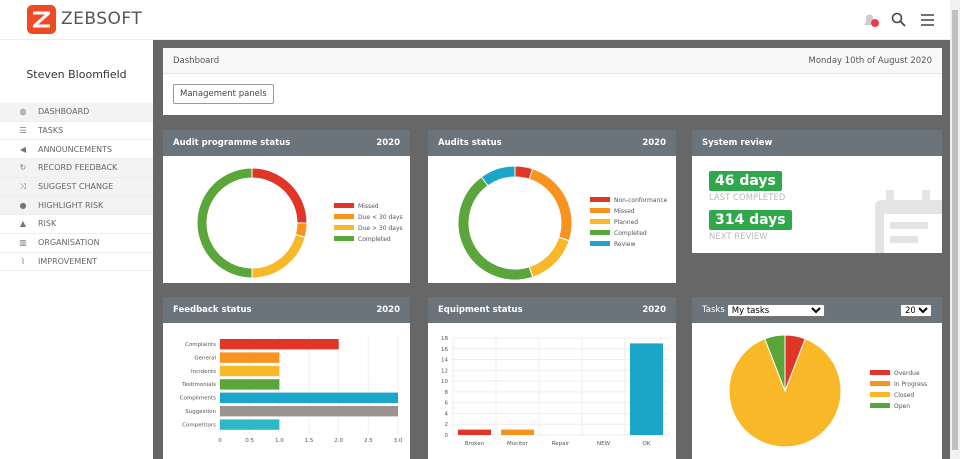 This screenshot has height=459, width=960. What do you see at coordinates (869, 20) in the screenshot?
I see `bell-icon` at bounding box center [869, 20].